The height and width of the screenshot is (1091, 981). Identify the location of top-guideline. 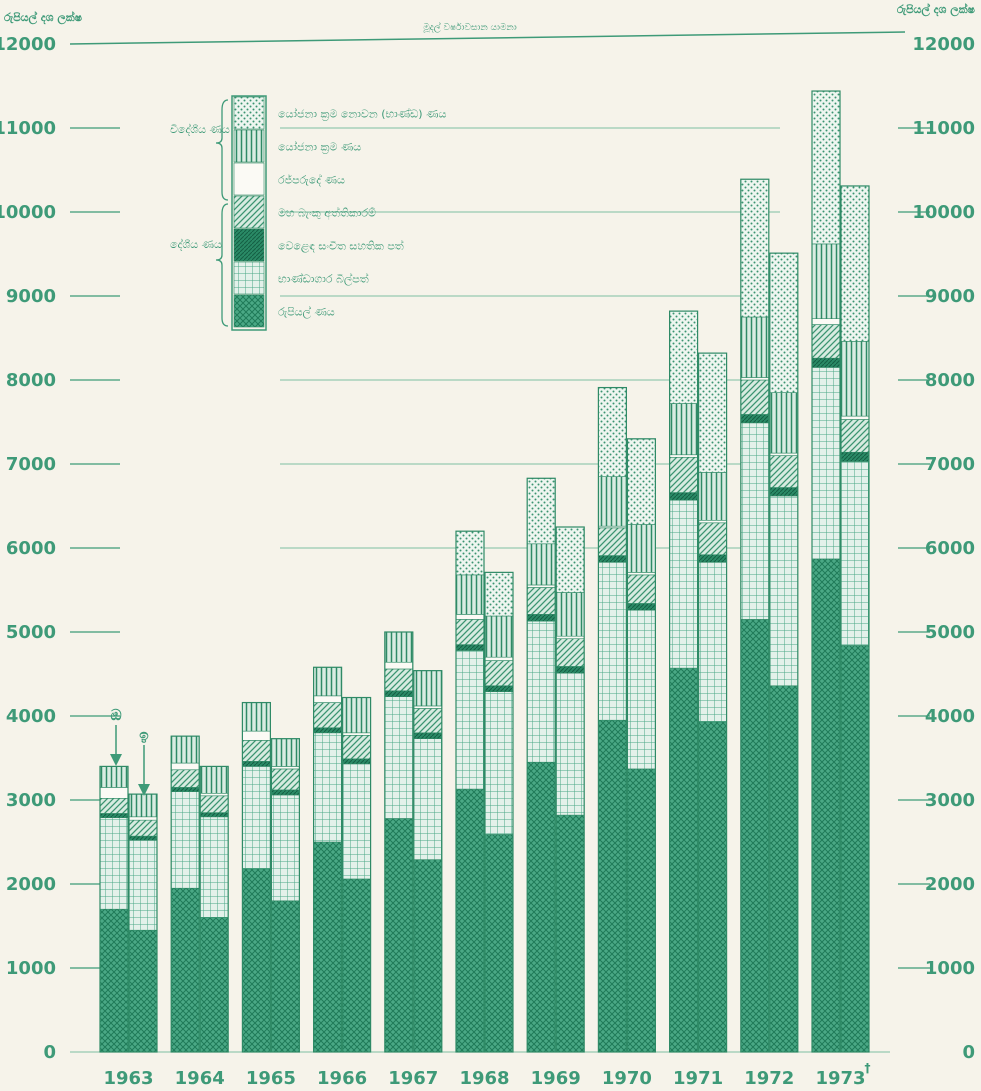
(487, 38).